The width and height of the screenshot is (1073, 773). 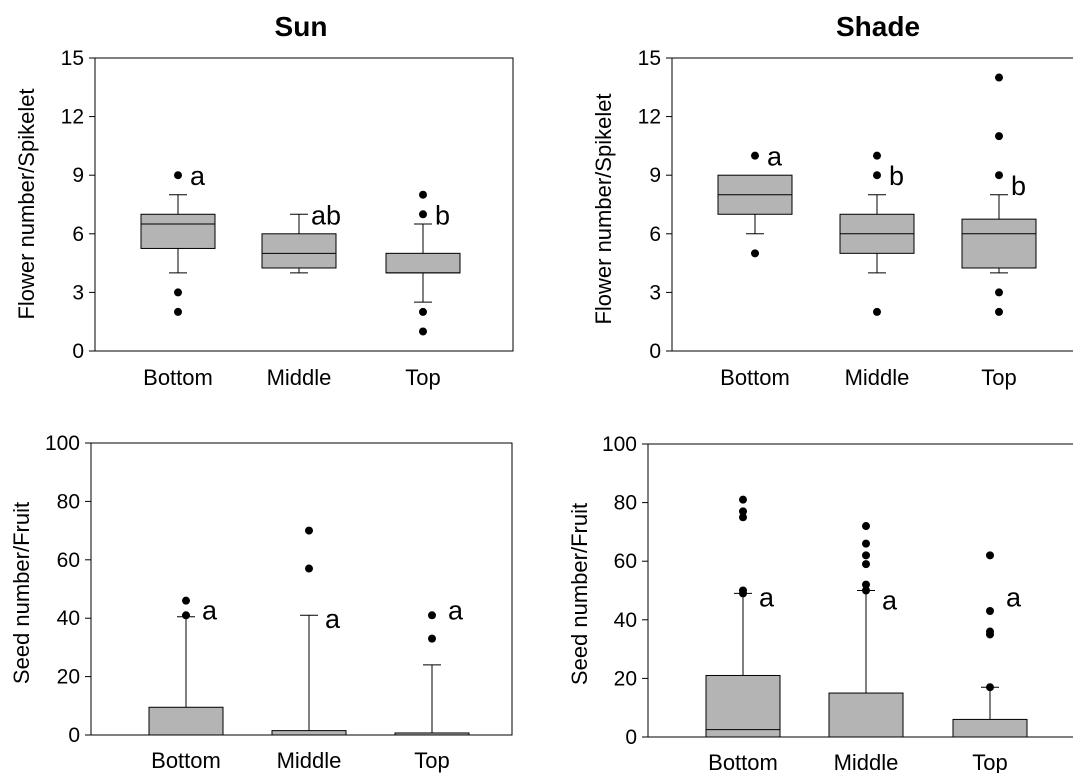 What do you see at coordinates (326, 215) in the screenshot?
I see `significance-letter: ab` at bounding box center [326, 215].